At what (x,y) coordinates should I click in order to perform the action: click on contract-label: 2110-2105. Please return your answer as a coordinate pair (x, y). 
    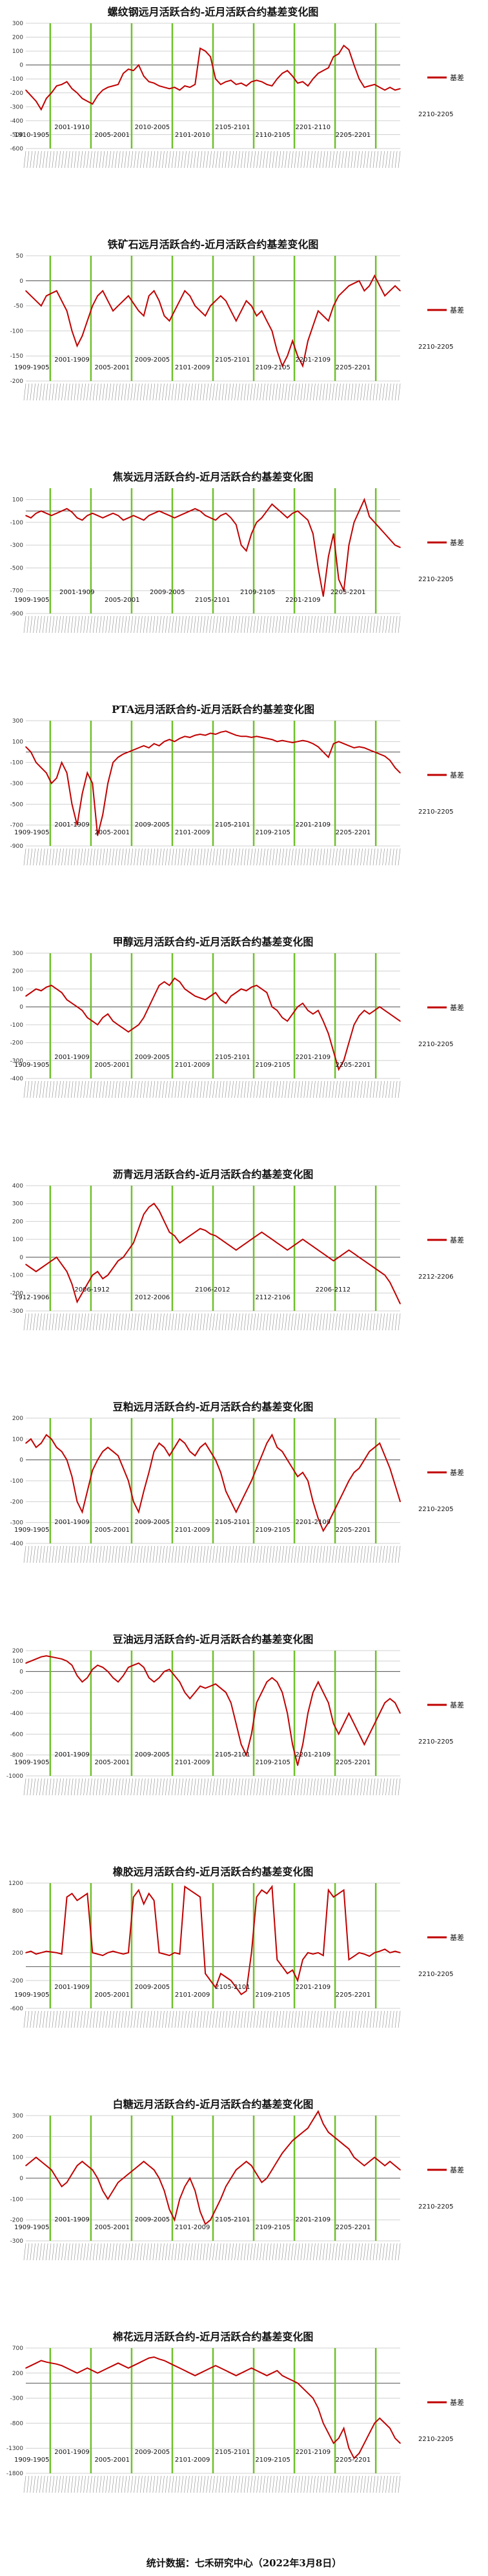
    Looking at the image, I should click on (272, 135).